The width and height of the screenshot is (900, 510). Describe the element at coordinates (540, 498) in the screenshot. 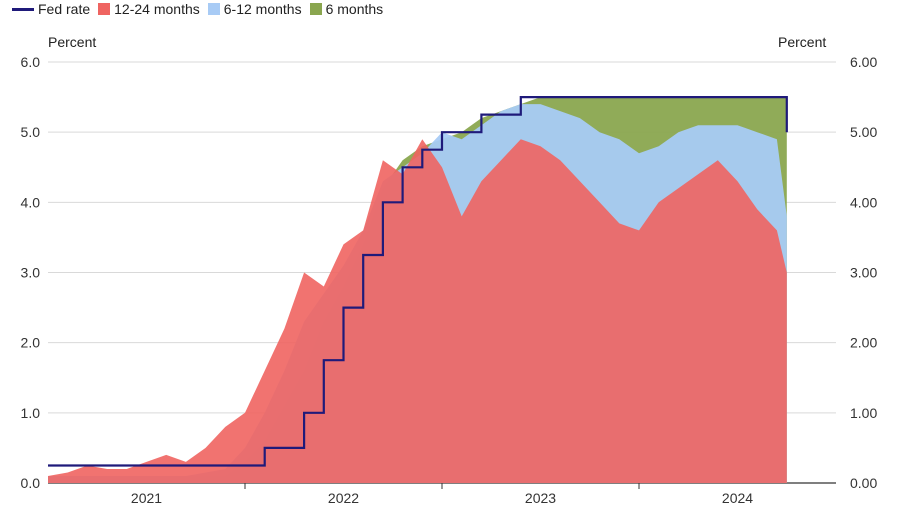

I see `x-tick-label: 2023` at that location.